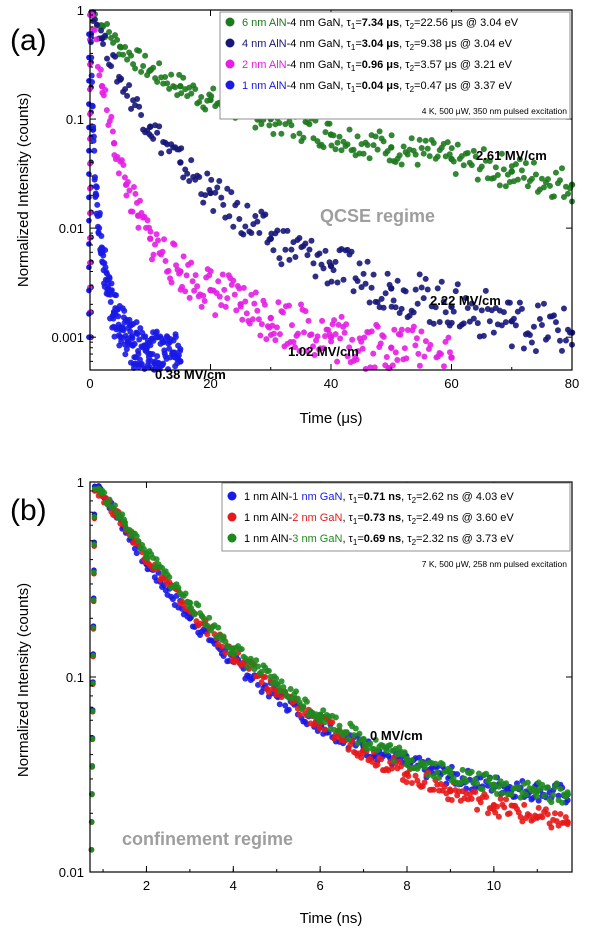  What do you see at coordinates (380, 23) in the screenshot?
I see `legend-label-part: 7.34 μs` at bounding box center [380, 23].